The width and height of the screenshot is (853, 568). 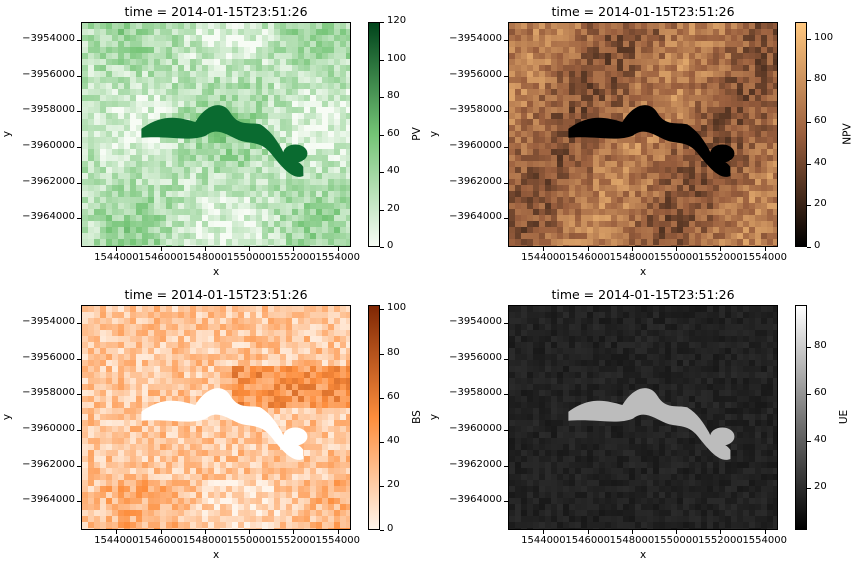 I want to click on panel-pv-xtick-label: 1544000, so click(x=116, y=257).